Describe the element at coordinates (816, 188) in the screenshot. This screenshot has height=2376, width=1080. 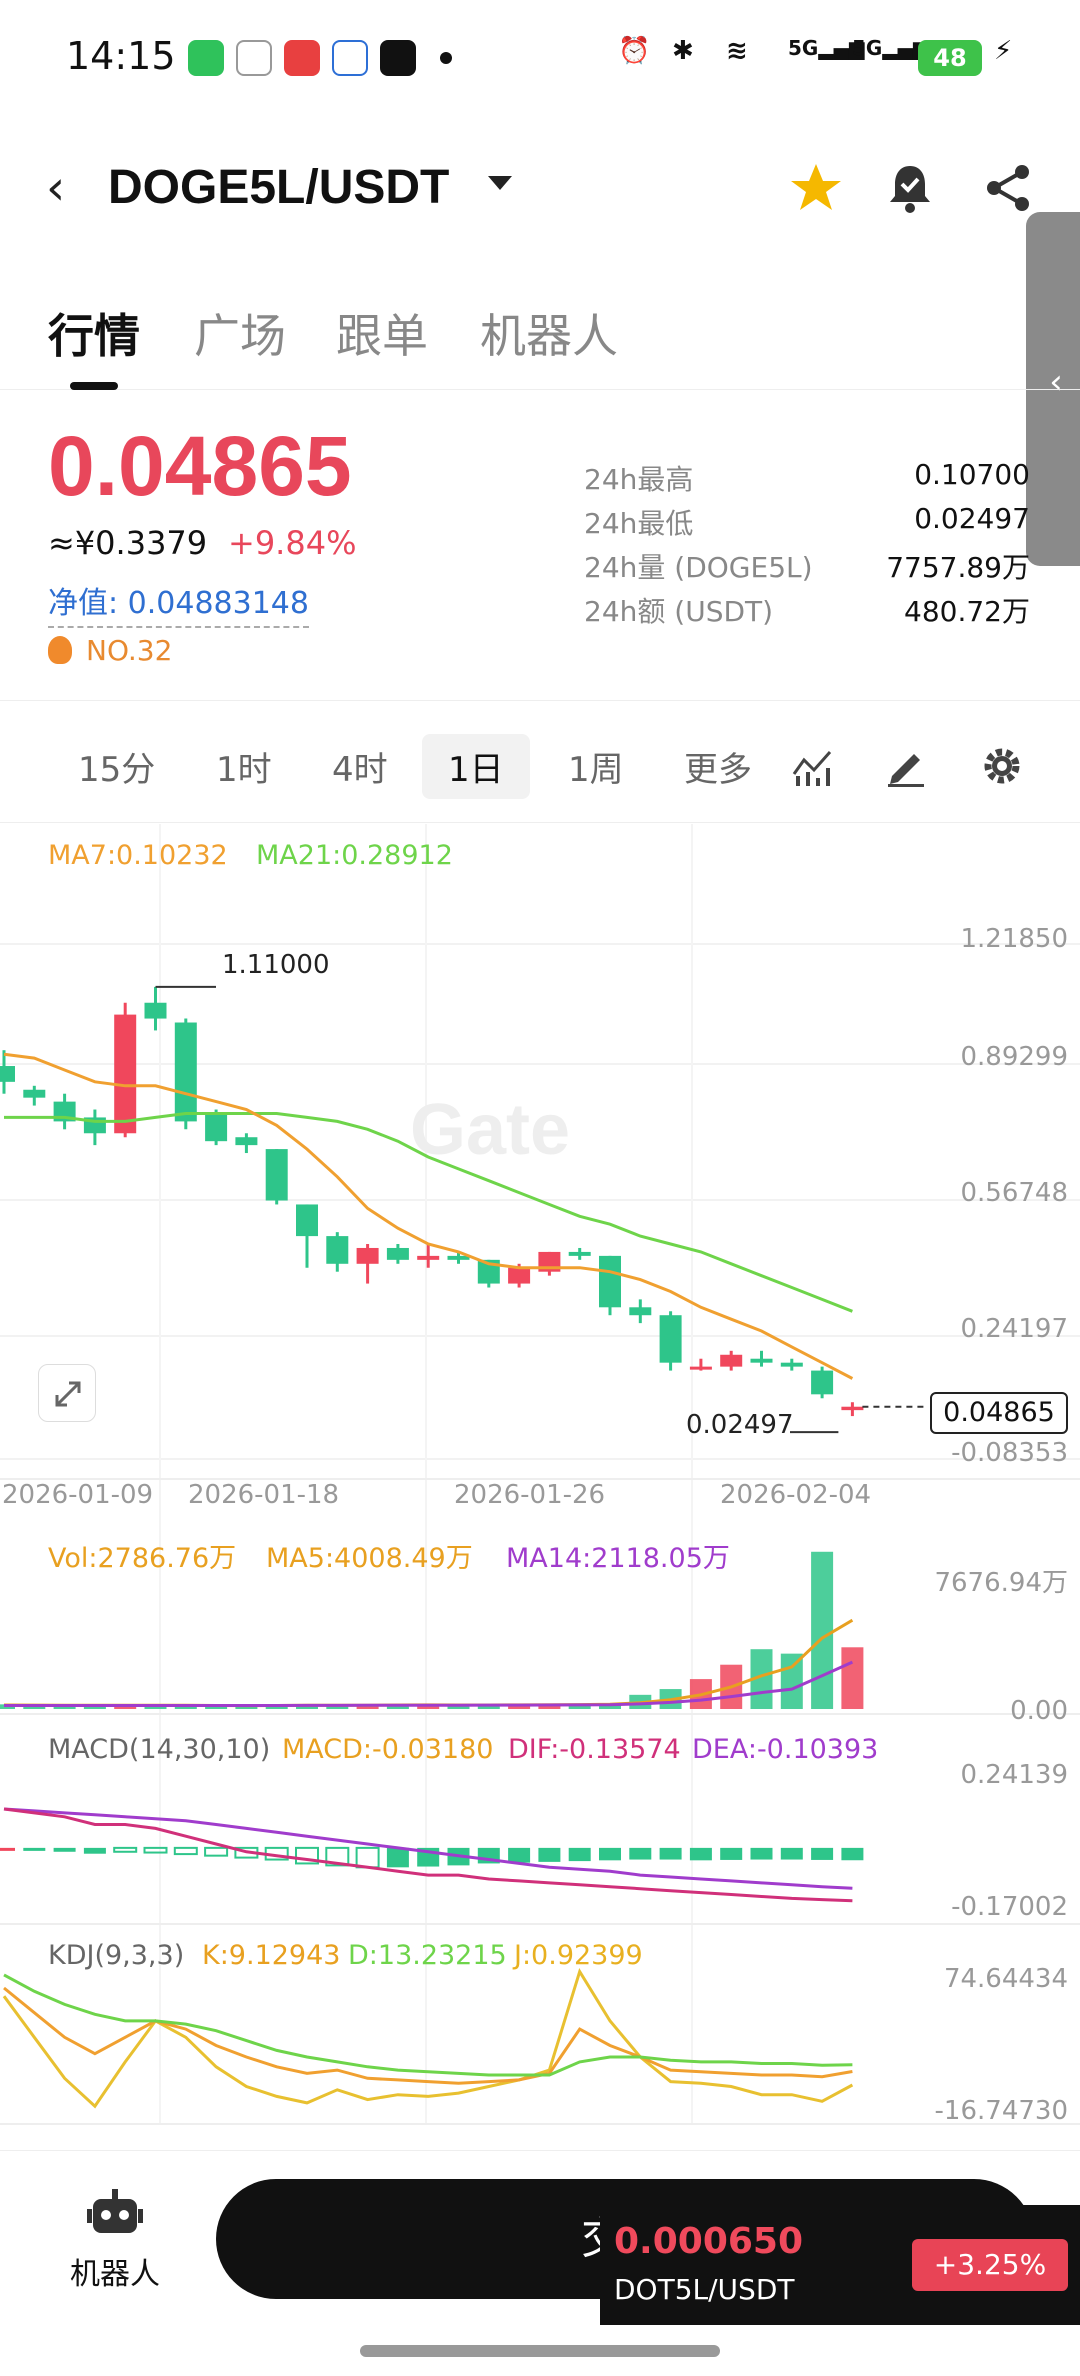
I see `star-icon` at that location.